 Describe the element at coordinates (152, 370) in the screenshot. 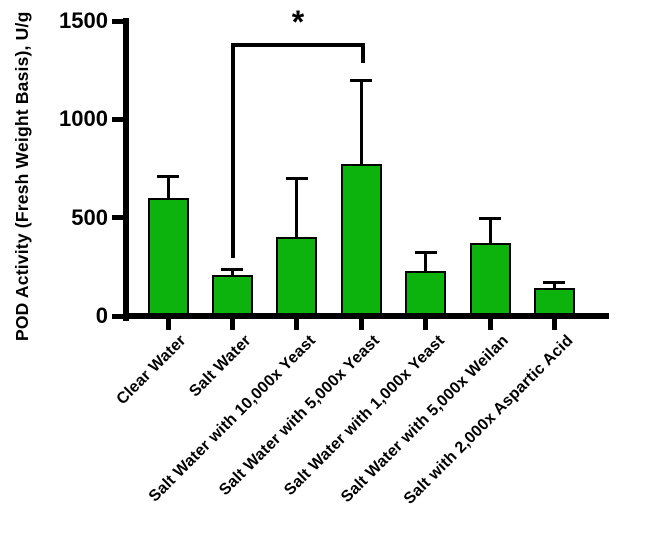

I see `x-tick-label: Clear Water` at that location.